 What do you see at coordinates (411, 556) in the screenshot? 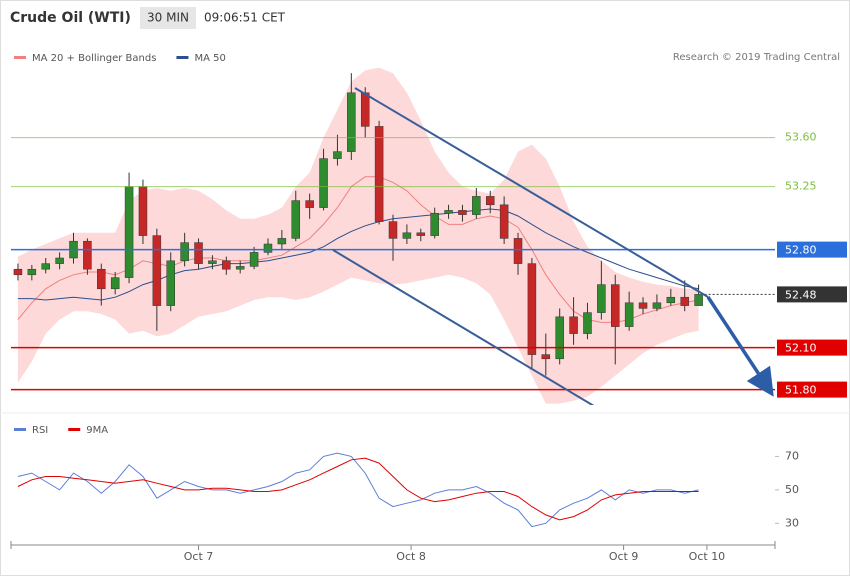
I see `x-tick-label: Oct 8` at bounding box center [411, 556].